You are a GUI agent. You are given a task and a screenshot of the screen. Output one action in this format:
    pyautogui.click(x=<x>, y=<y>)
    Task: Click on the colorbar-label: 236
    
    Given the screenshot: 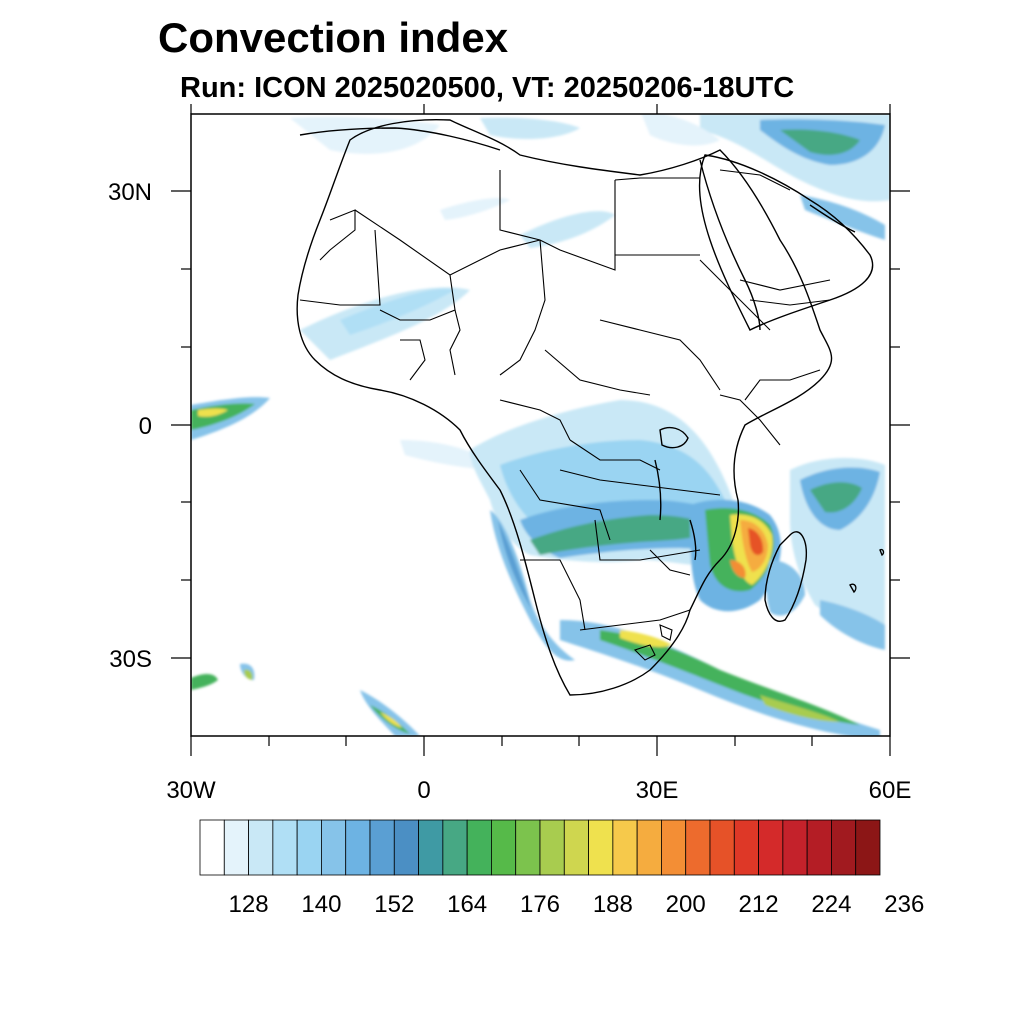 What is the action you would take?
    pyautogui.click(x=904, y=904)
    